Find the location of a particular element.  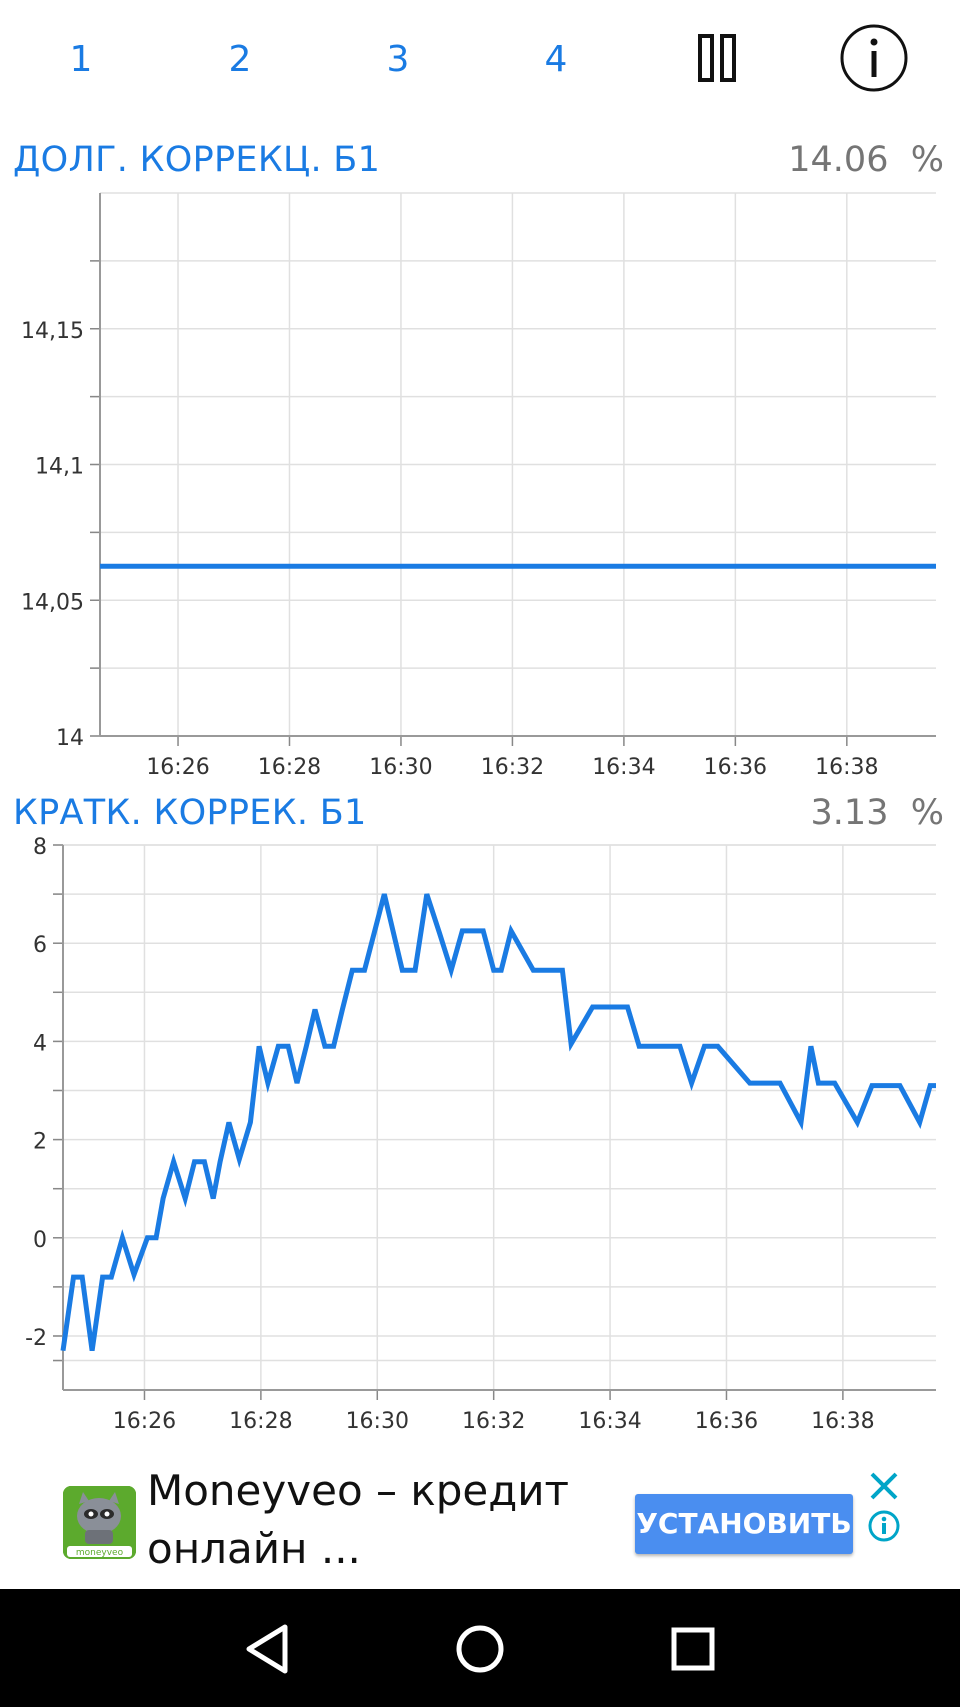

pause-icon is located at coordinates (717, 58).